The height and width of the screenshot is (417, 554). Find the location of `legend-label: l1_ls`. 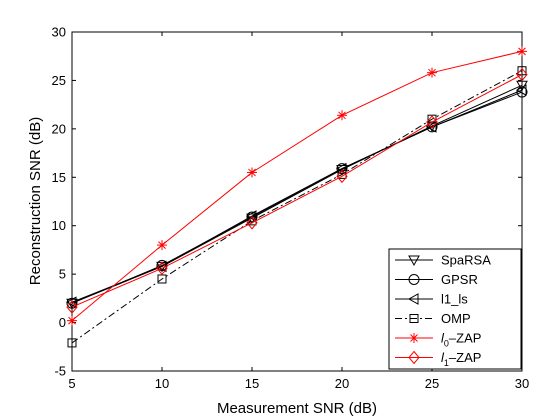

legend-label: l1_ls is located at coordinates (454, 299).